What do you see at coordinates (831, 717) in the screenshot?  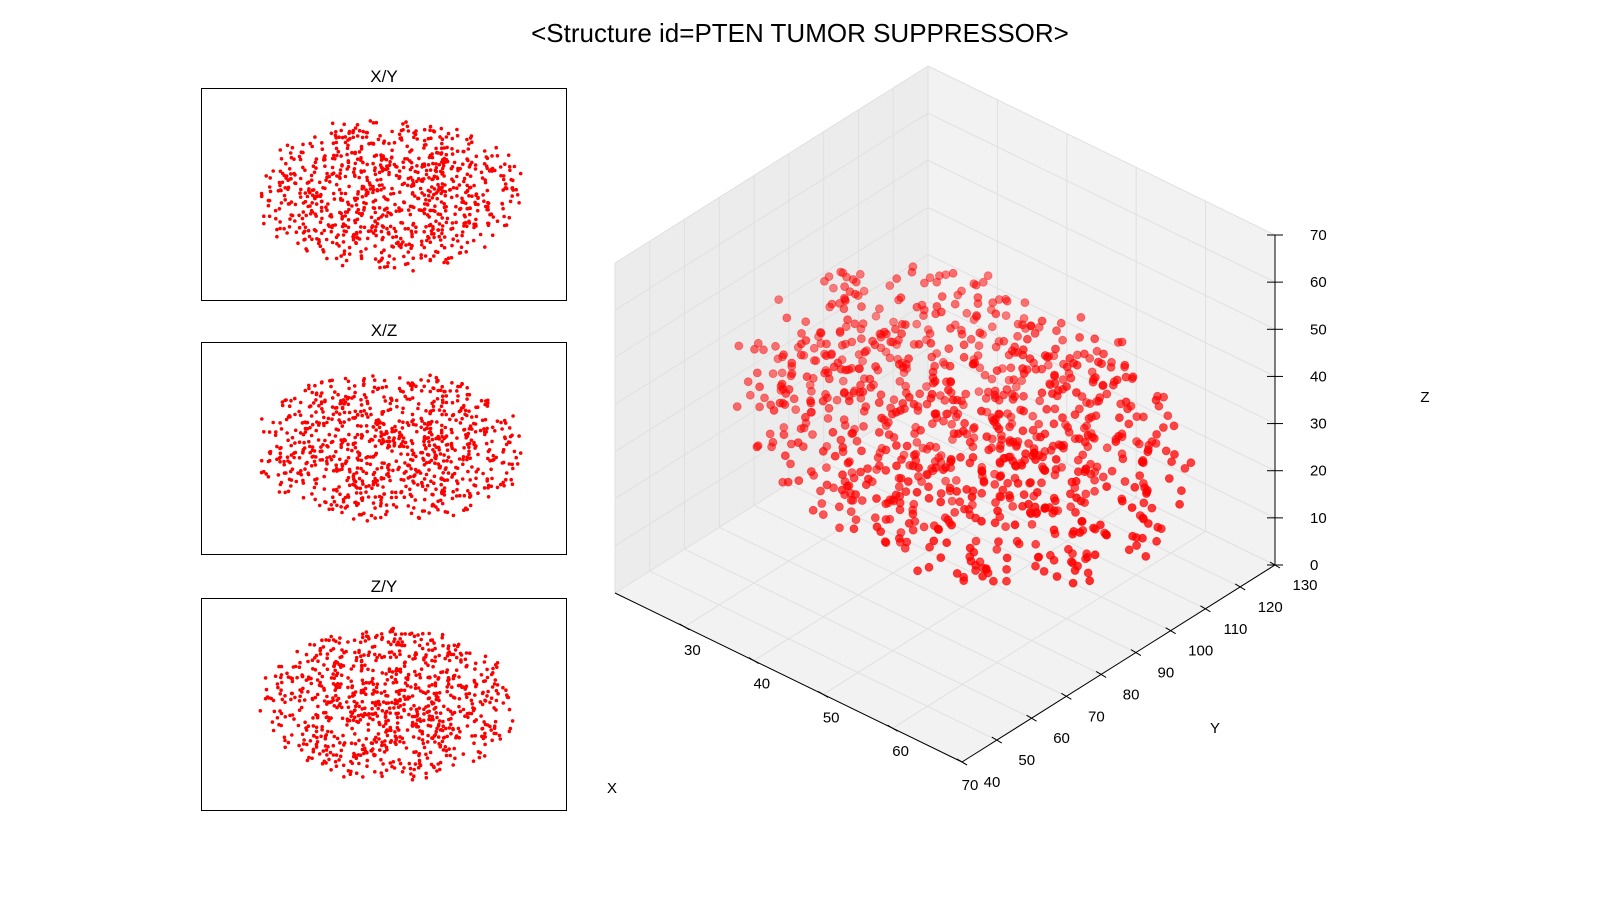 I see `x-tick-label: 50` at bounding box center [831, 717].